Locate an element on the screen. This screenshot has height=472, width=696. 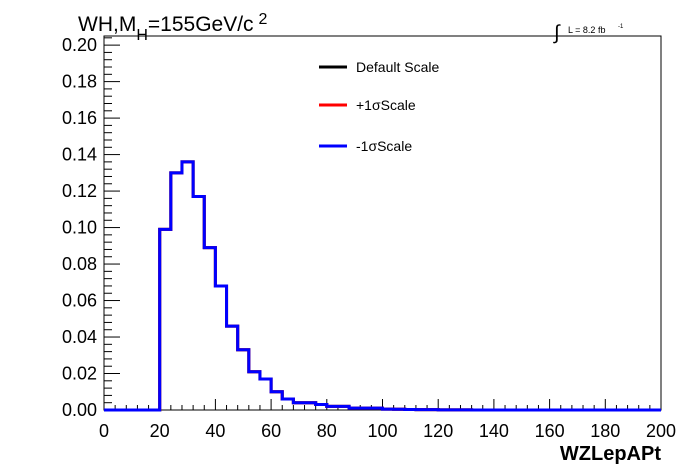
x-tick-label: 140 is located at coordinates (494, 431).